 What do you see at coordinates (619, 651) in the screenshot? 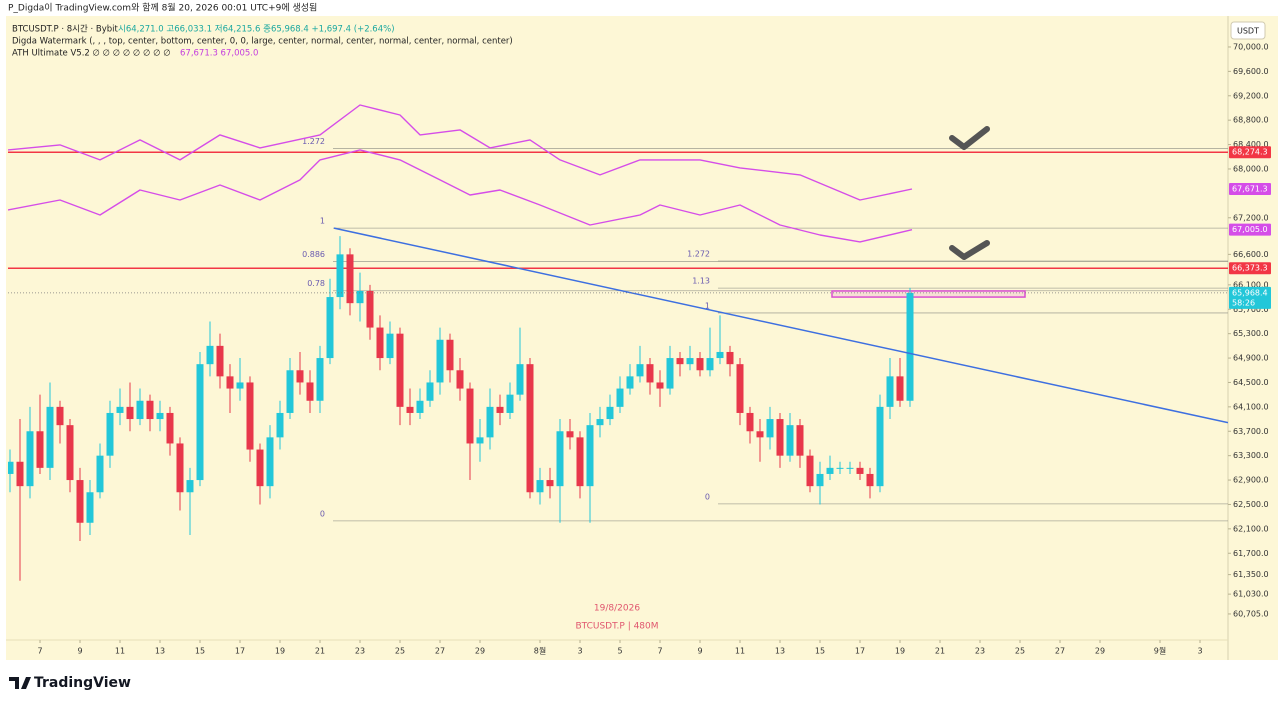
I see `x-tick-label: 5` at bounding box center [619, 651].